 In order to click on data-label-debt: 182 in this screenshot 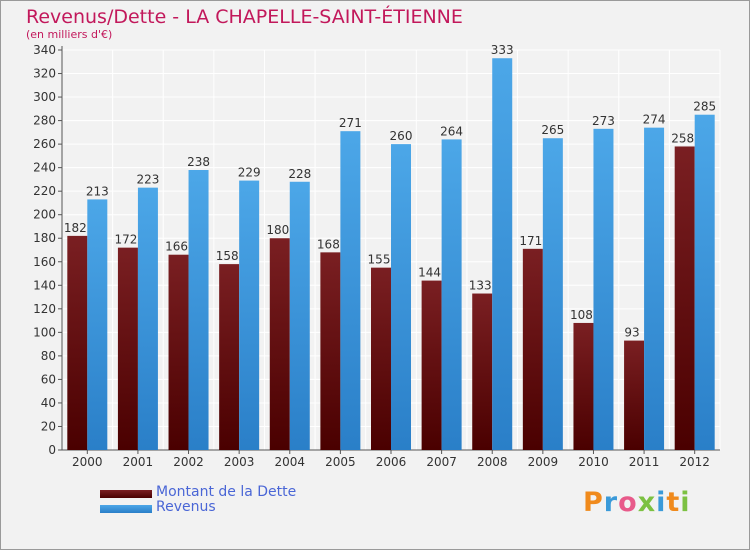, I will do `click(75, 228)`.